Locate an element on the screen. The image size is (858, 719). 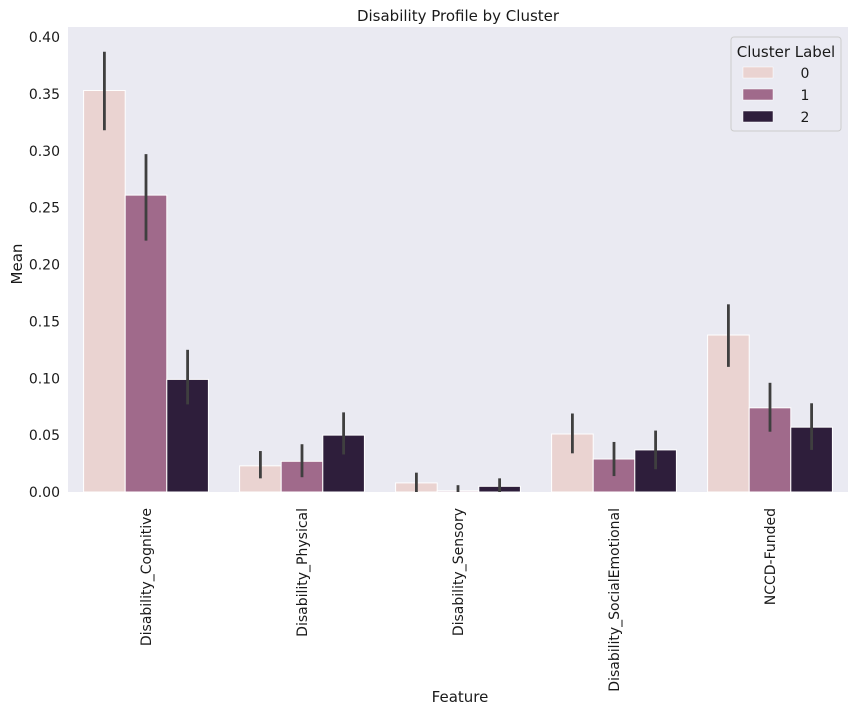
x-tick-label: Disability_Sensory is located at coordinates (459, 572).